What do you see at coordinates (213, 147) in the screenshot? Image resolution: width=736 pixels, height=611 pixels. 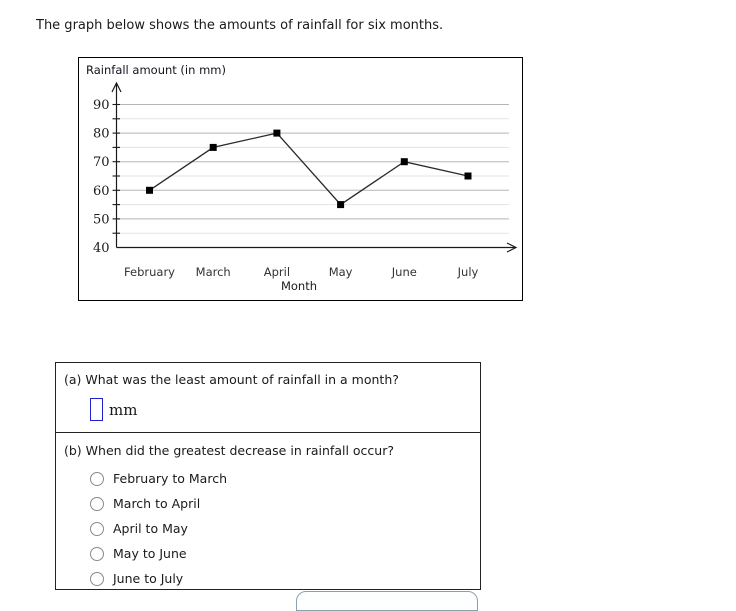 I see `data-point-march` at bounding box center [213, 147].